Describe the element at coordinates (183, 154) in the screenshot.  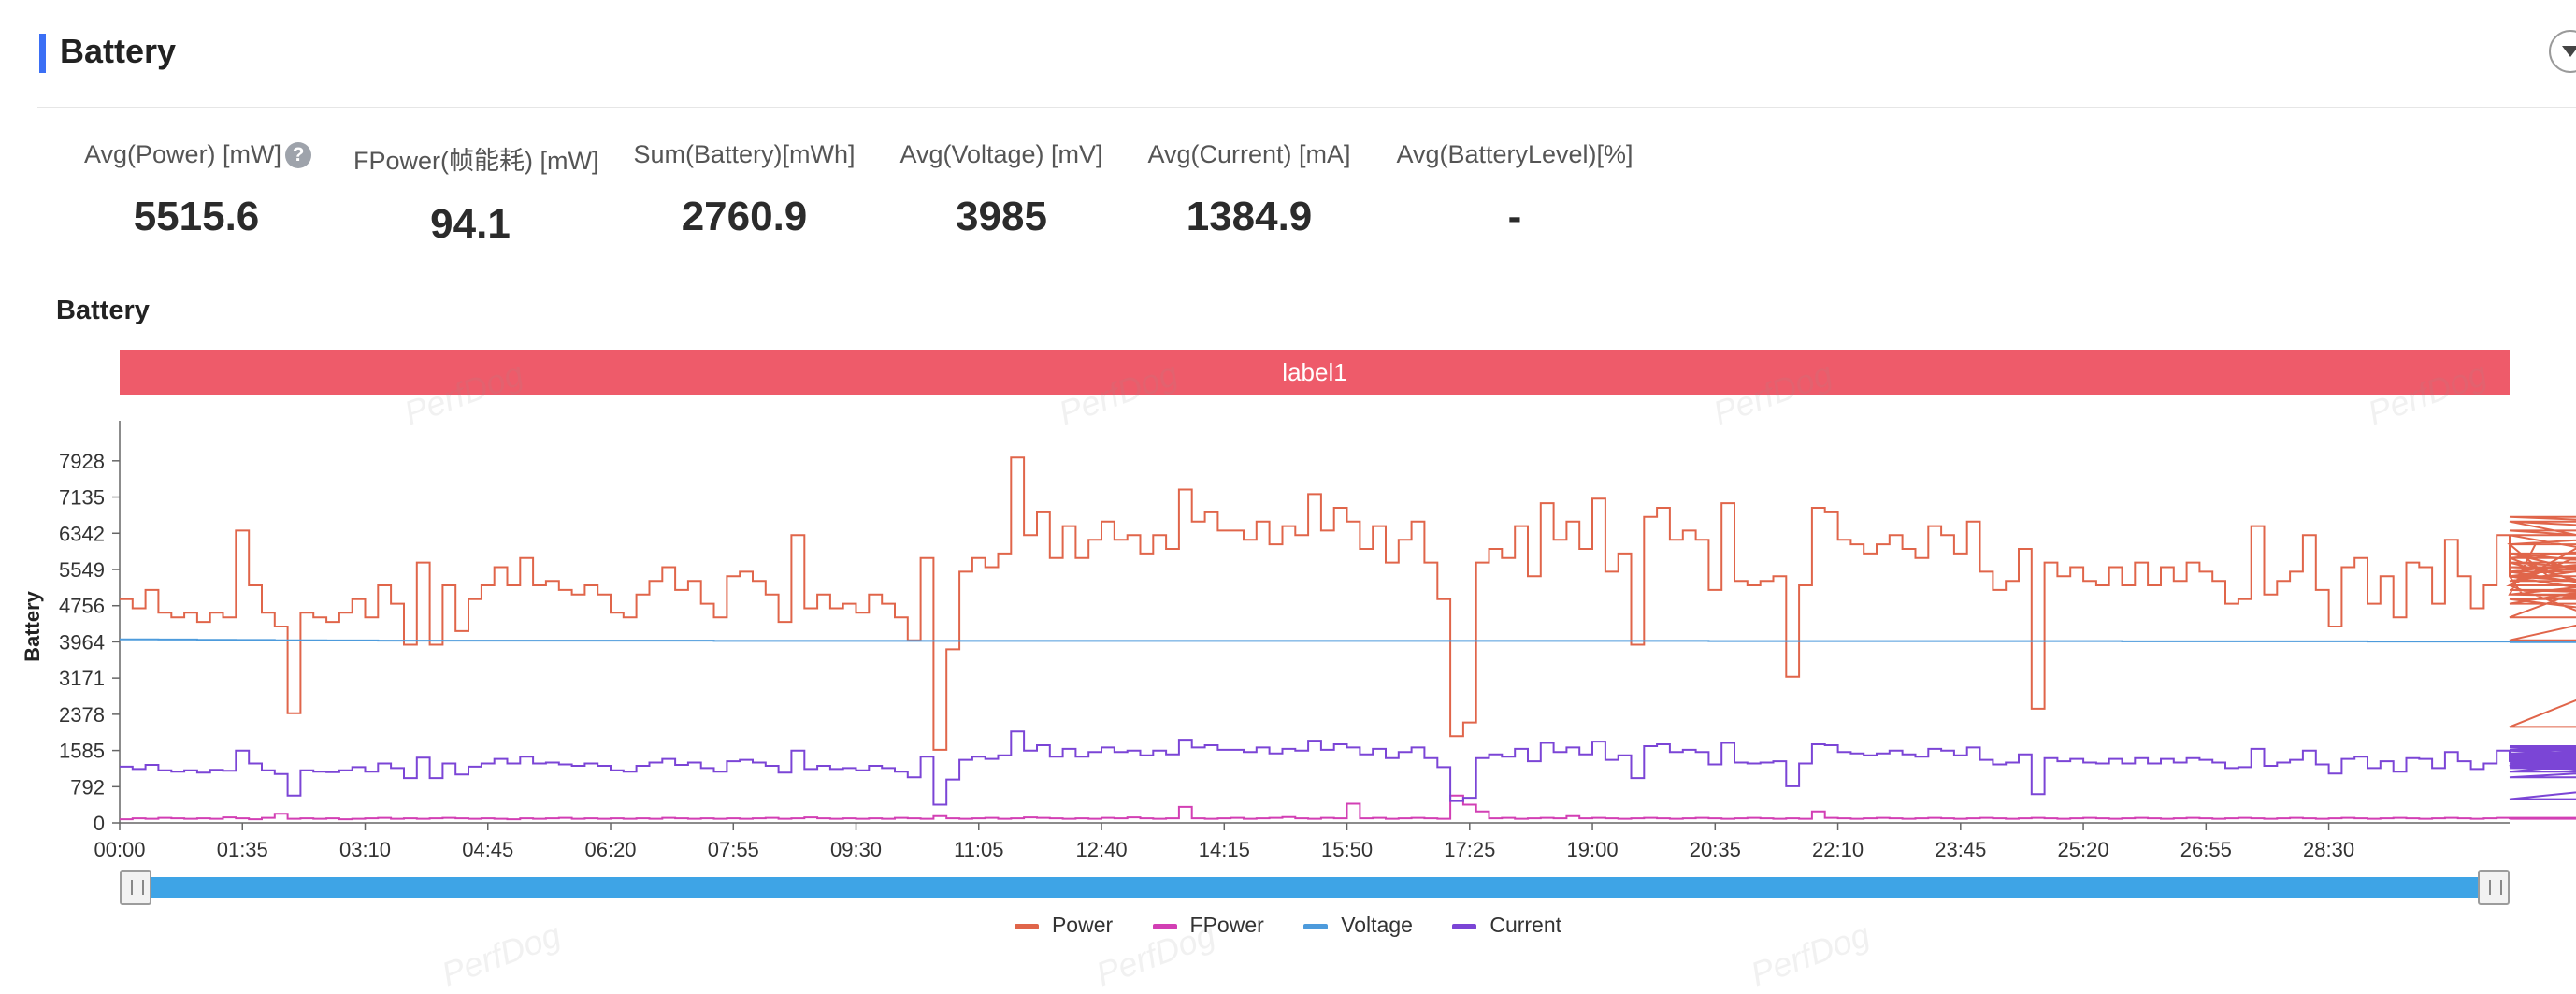
I see `metric-label: Avg(Power) [mW]` at that location.